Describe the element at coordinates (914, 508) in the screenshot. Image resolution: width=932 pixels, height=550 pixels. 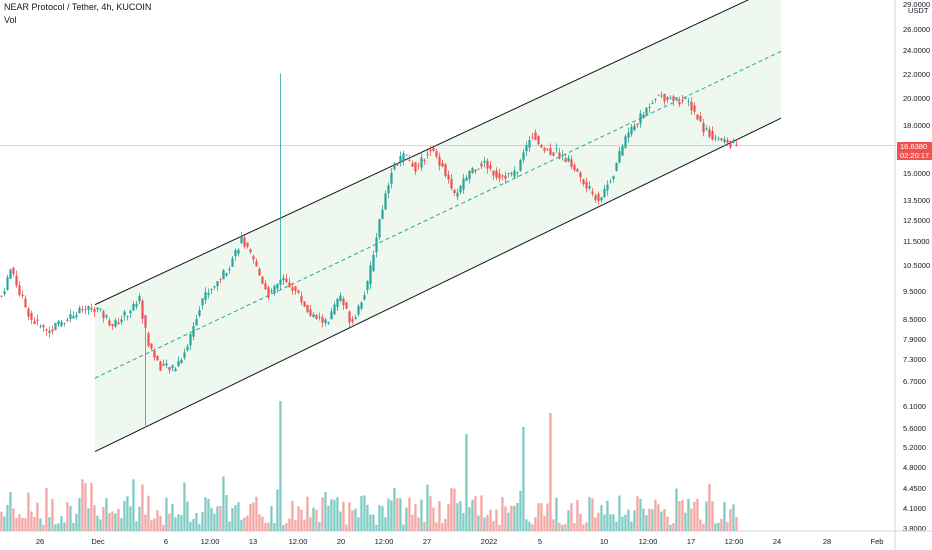
I see `price-tick-label: 4.1000` at that location.